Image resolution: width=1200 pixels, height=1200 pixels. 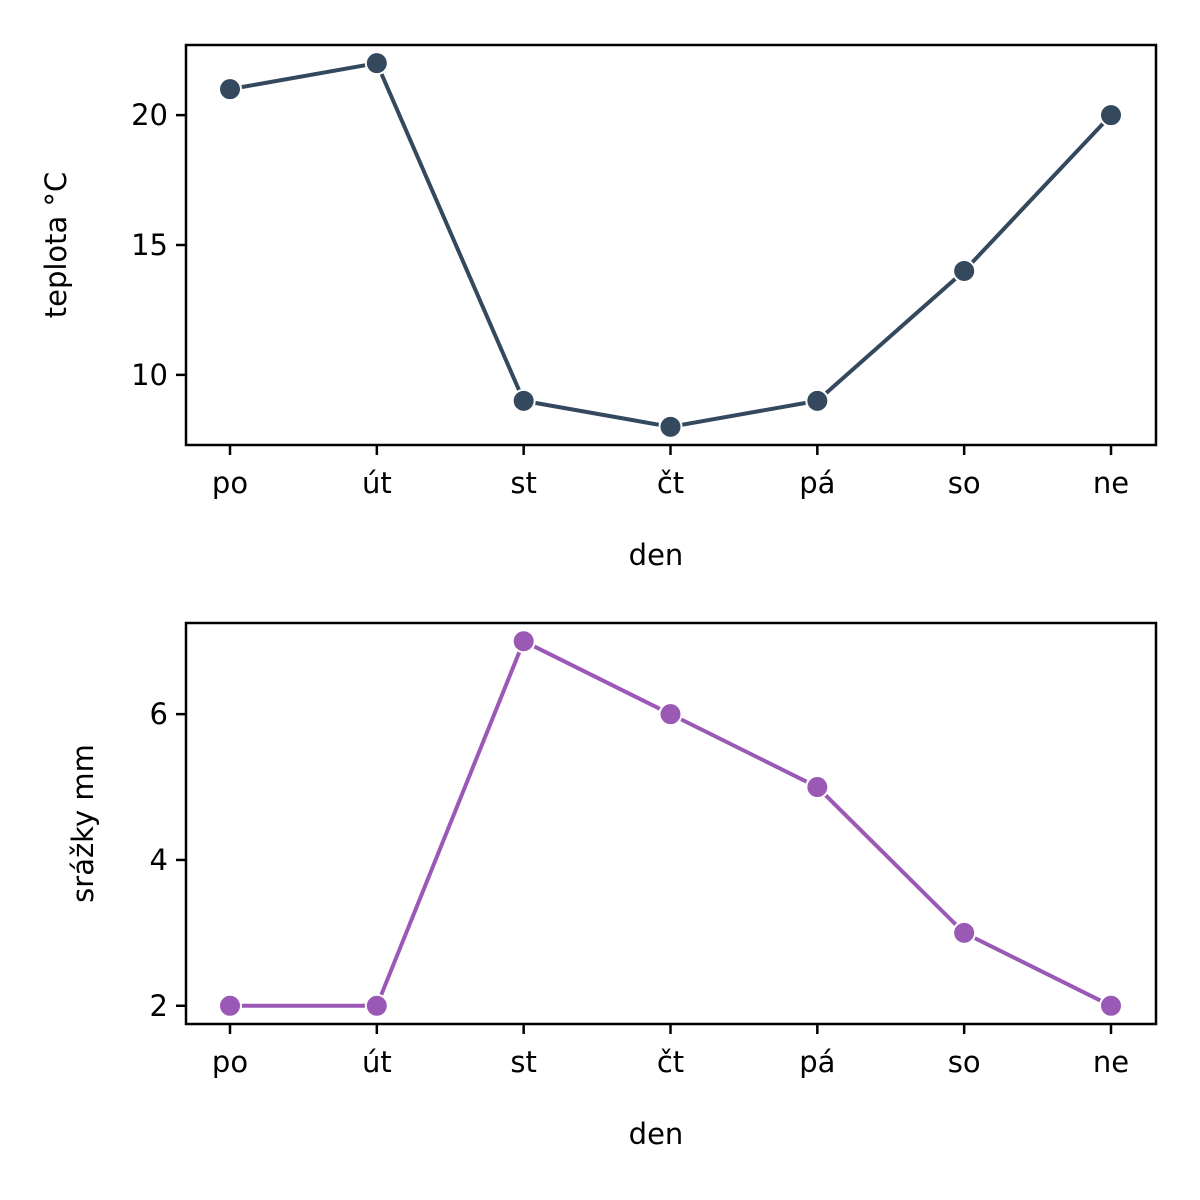 What do you see at coordinates (159, 714) in the screenshot?
I see `y-tick-label: 6` at bounding box center [159, 714].